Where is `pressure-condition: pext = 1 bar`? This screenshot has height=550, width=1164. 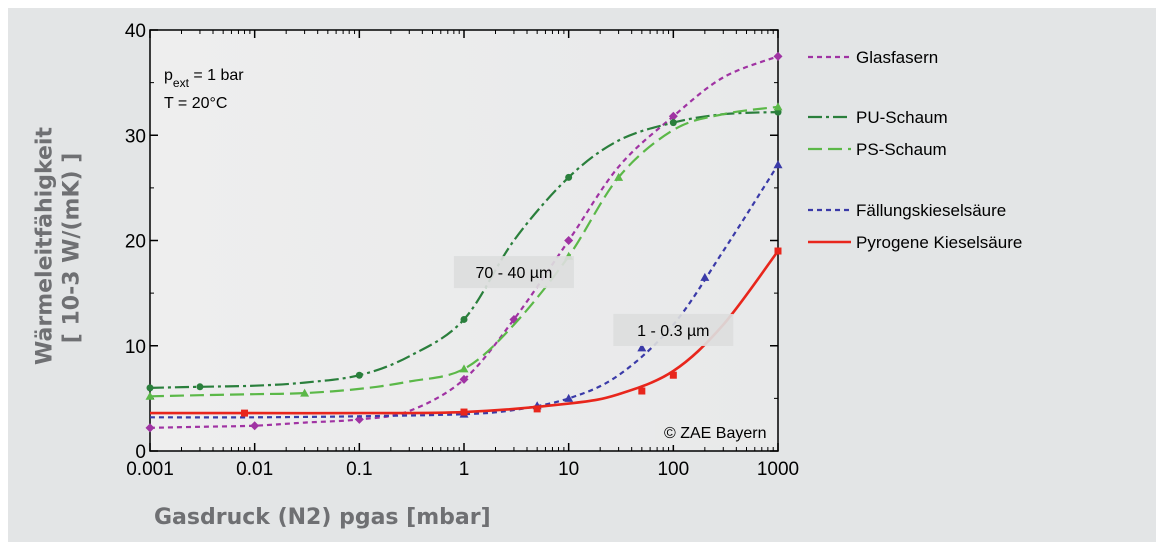 pressure-condition: pext = 1 bar is located at coordinates (204, 78).